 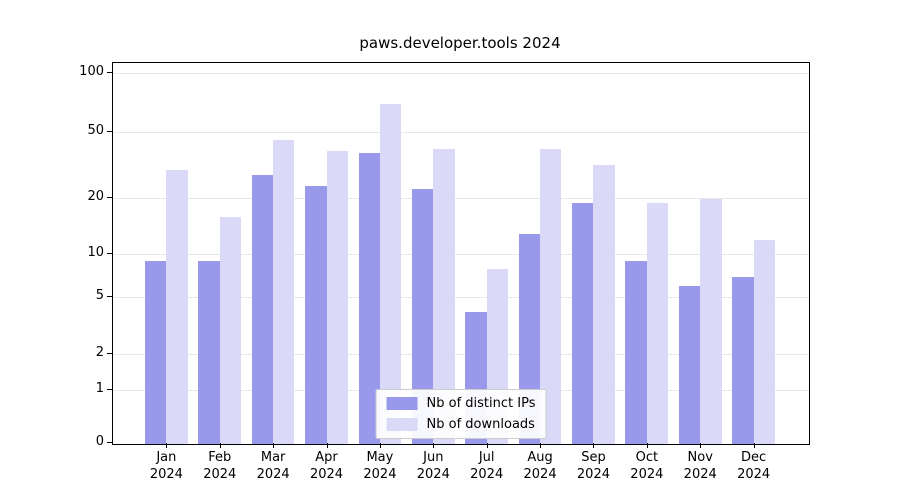 What do you see at coordinates (95, 252) in the screenshot?
I see `ytick-label-10: 10` at bounding box center [95, 252].